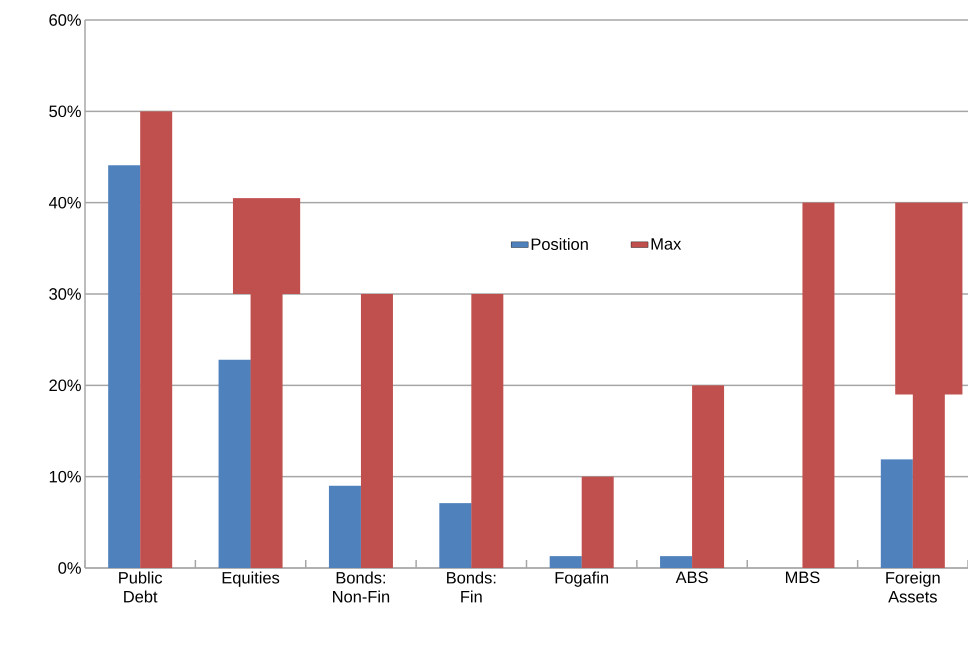 The image size is (968, 657). Describe the element at coordinates (140, 587) in the screenshot. I see `x-tick-label: Public Debt` at that location.